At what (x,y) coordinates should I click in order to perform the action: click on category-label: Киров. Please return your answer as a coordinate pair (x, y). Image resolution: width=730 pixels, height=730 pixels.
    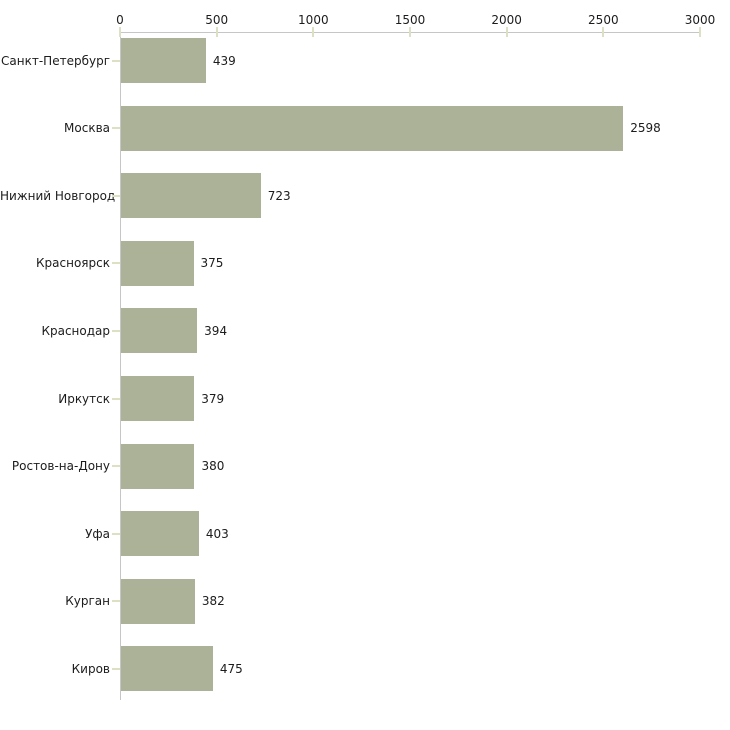
    Looking at the image, I should click on (90, 668).